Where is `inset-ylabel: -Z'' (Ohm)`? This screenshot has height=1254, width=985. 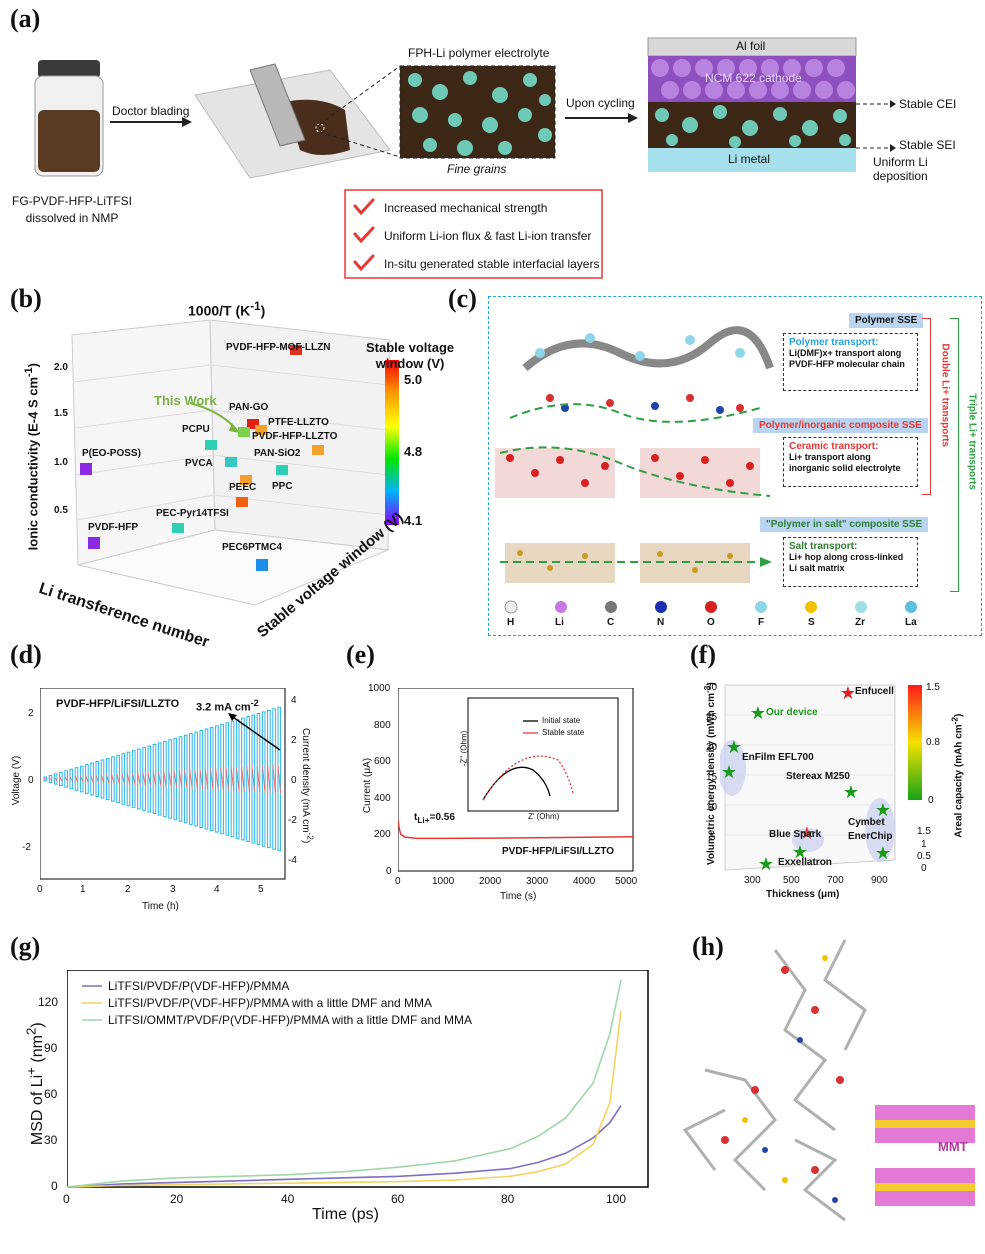
inset-ylabel: -Z'' (Ohm) is located at coordinates (464, 748).